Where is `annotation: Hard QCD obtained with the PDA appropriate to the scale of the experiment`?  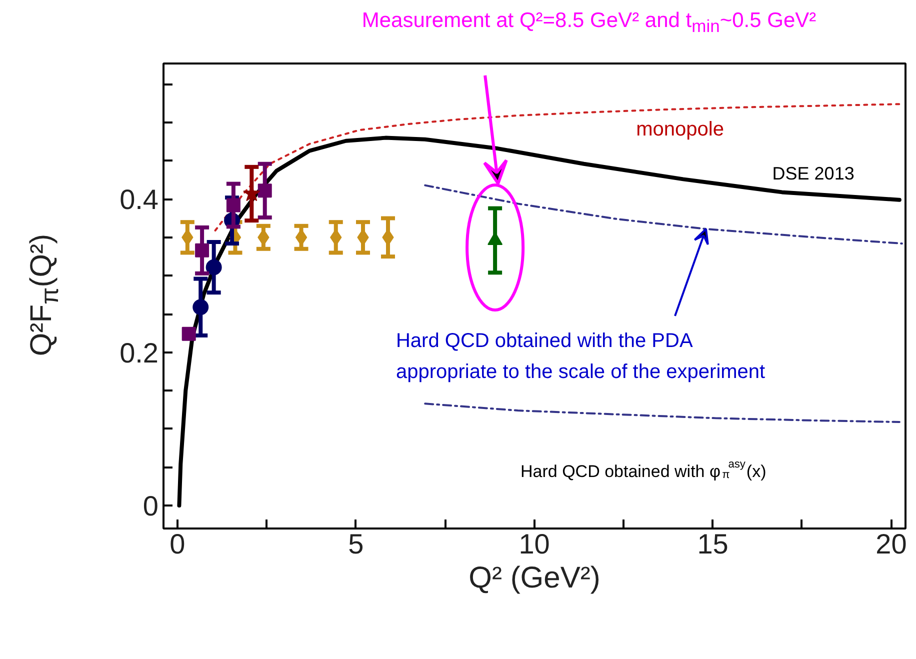 annotation: Hard QCD obtained with the PDA appropriate to the scale of the experiment is located at coordinates (581, 356).